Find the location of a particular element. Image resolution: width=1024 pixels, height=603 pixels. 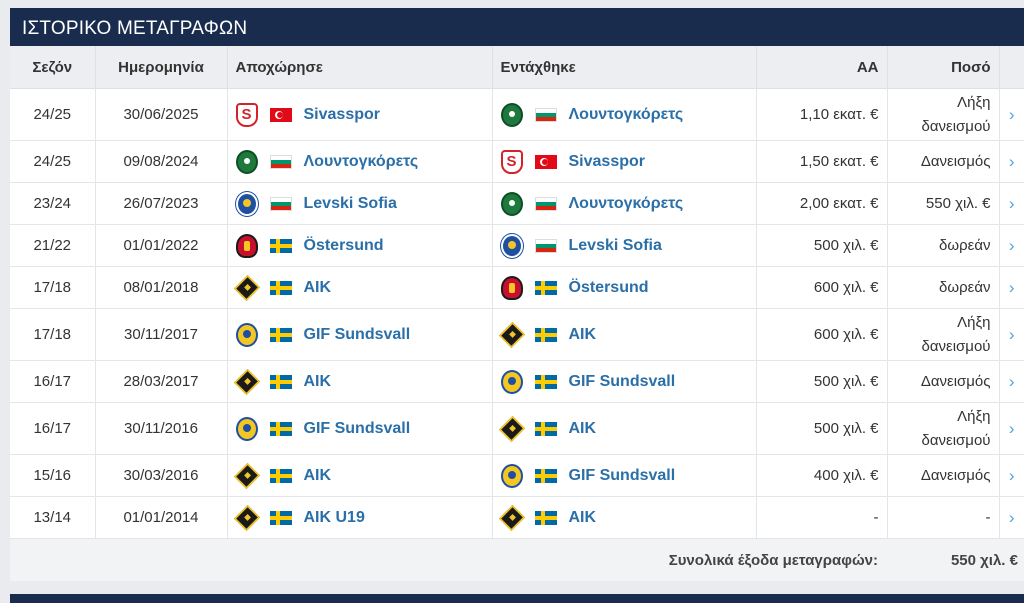

left-club-link: Östersund is located at coordinates (343, 245).